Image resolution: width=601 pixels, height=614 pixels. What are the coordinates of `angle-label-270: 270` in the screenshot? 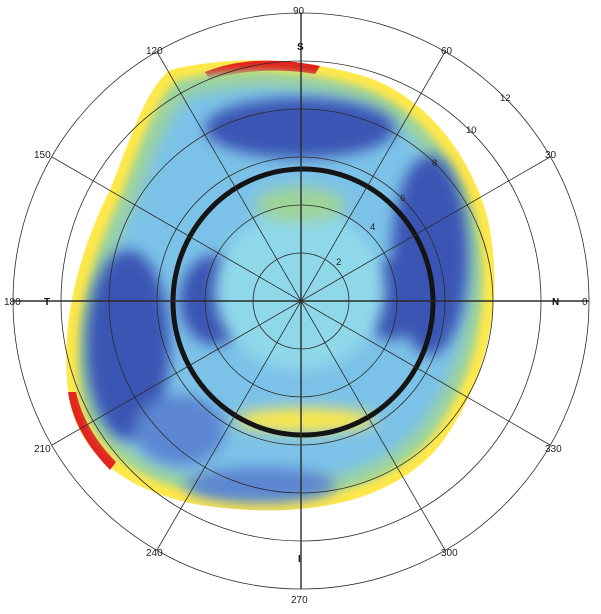 It's located at (299, 600).